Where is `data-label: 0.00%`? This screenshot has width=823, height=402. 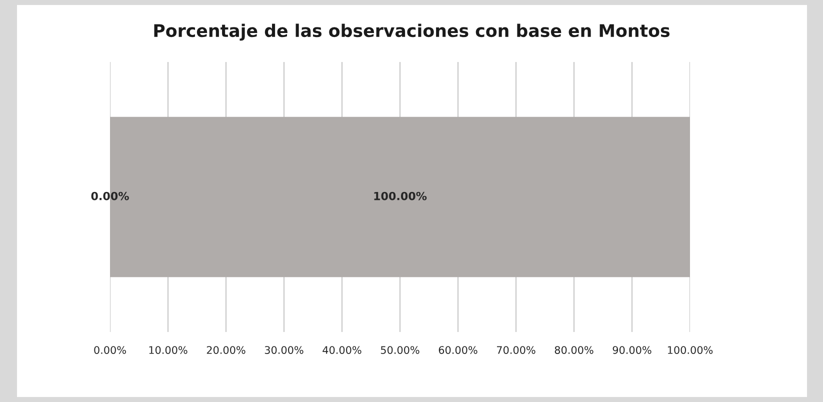 data-label: 0.00% is located at coordinates (110, 196).